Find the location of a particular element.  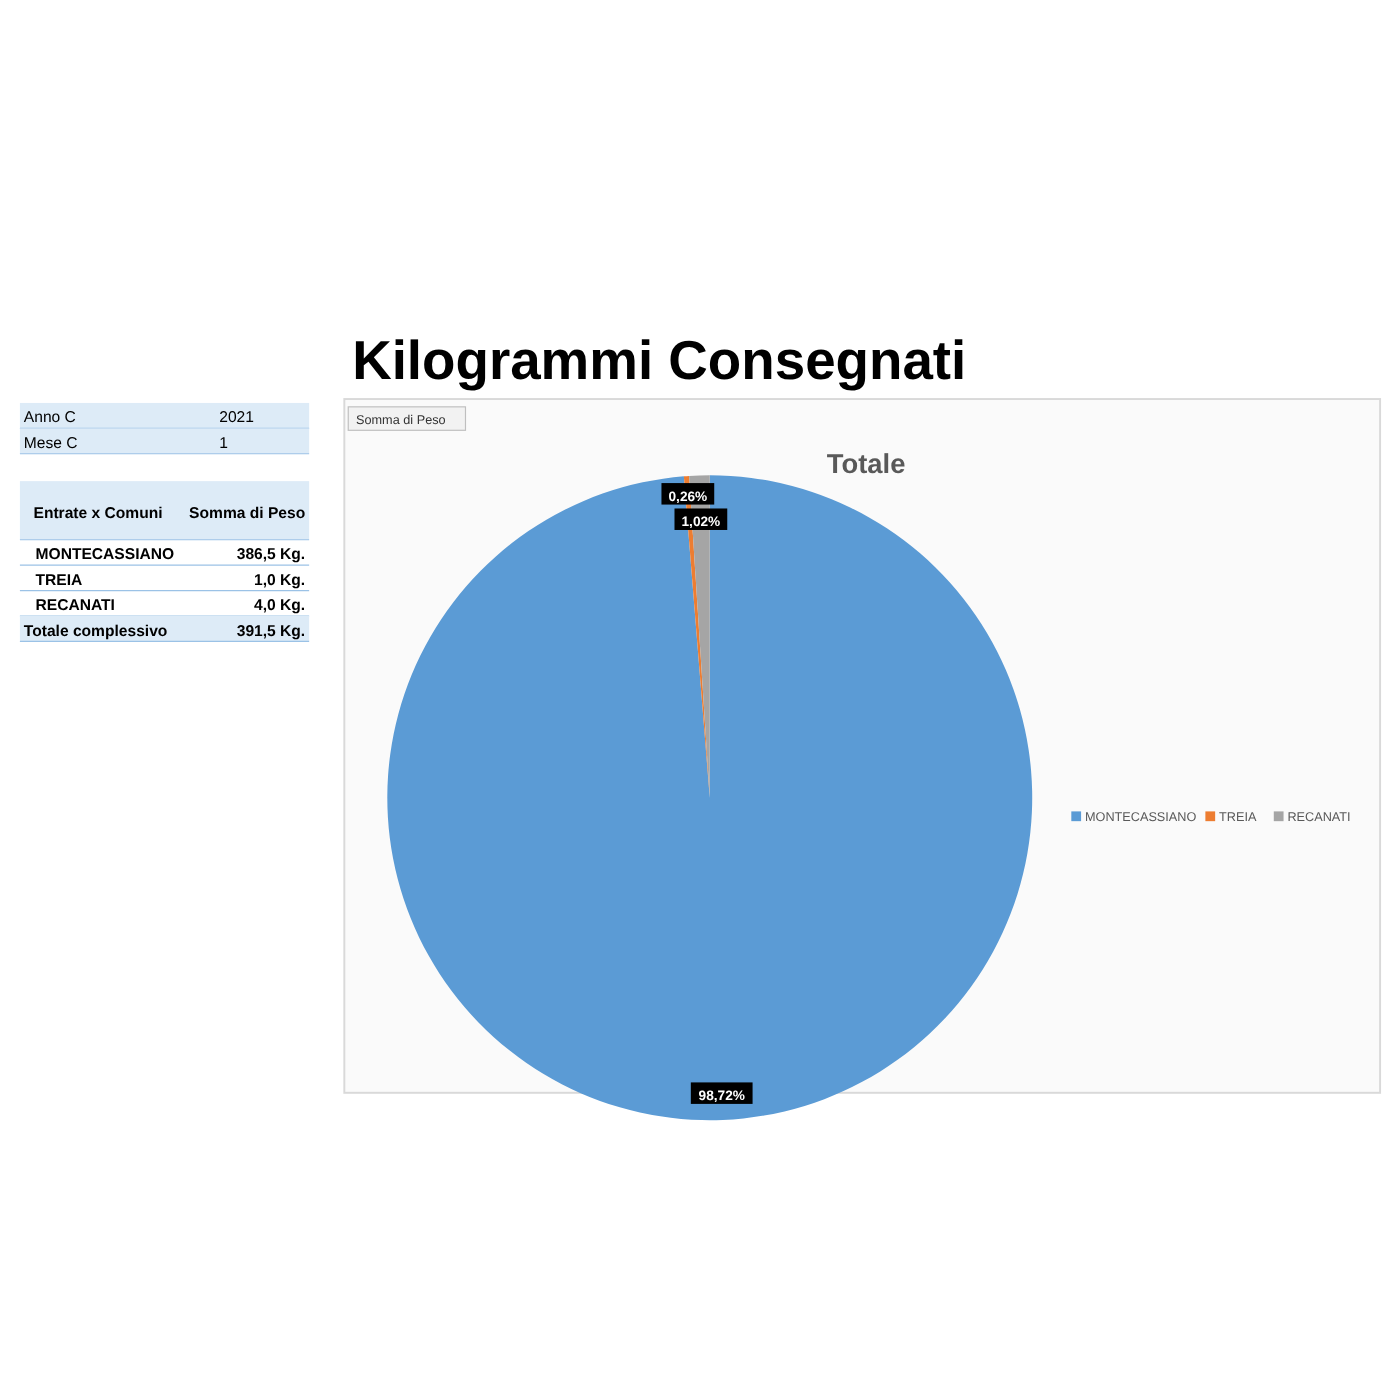

text: Entrate x Comuni is located at coordinates (98, 513).